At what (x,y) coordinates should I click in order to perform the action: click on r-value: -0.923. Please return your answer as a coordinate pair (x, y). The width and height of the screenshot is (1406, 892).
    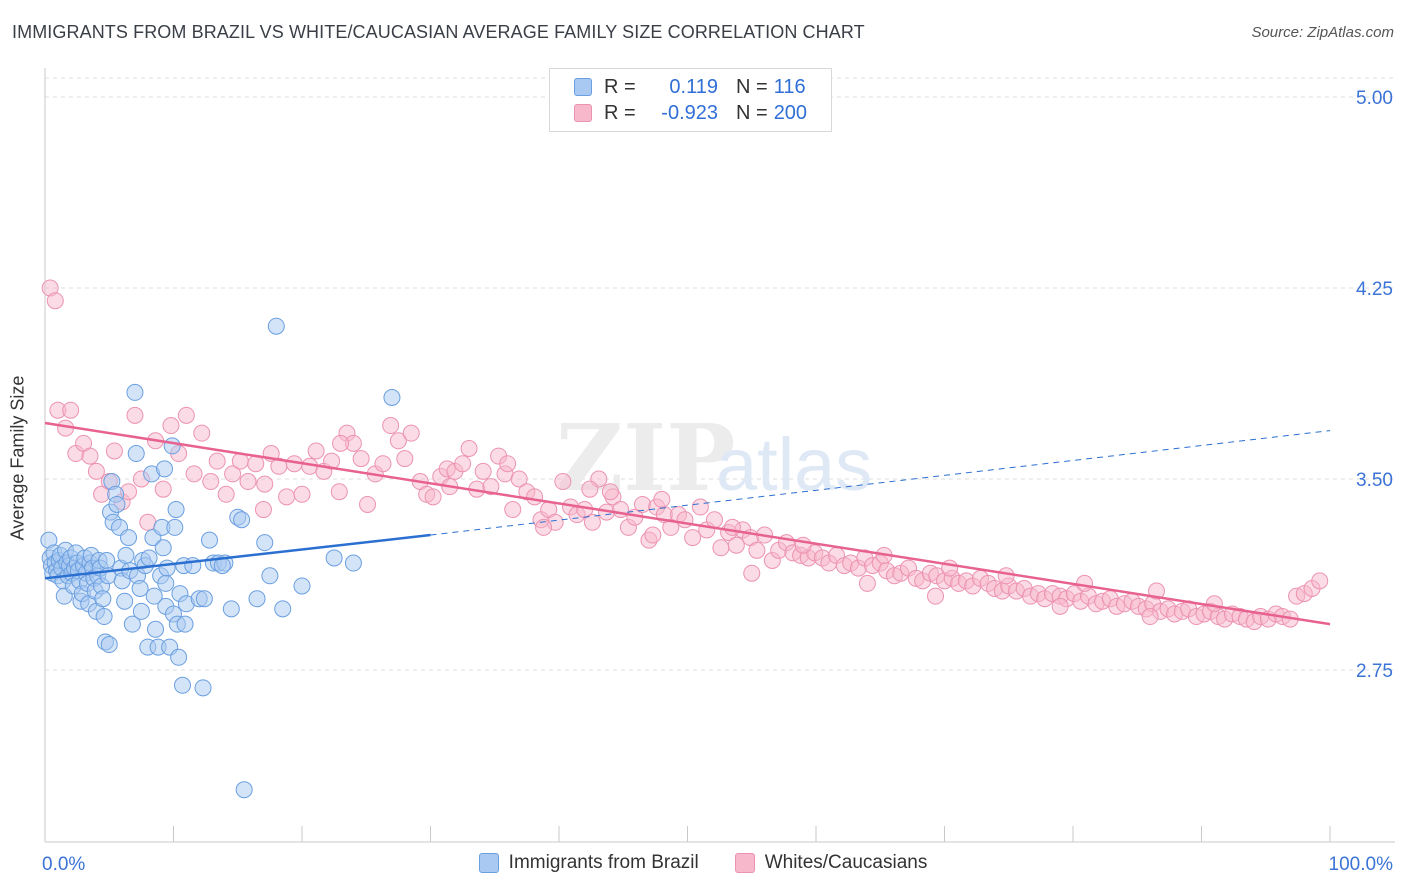
    Looking at the image, I should click on (689, 112).